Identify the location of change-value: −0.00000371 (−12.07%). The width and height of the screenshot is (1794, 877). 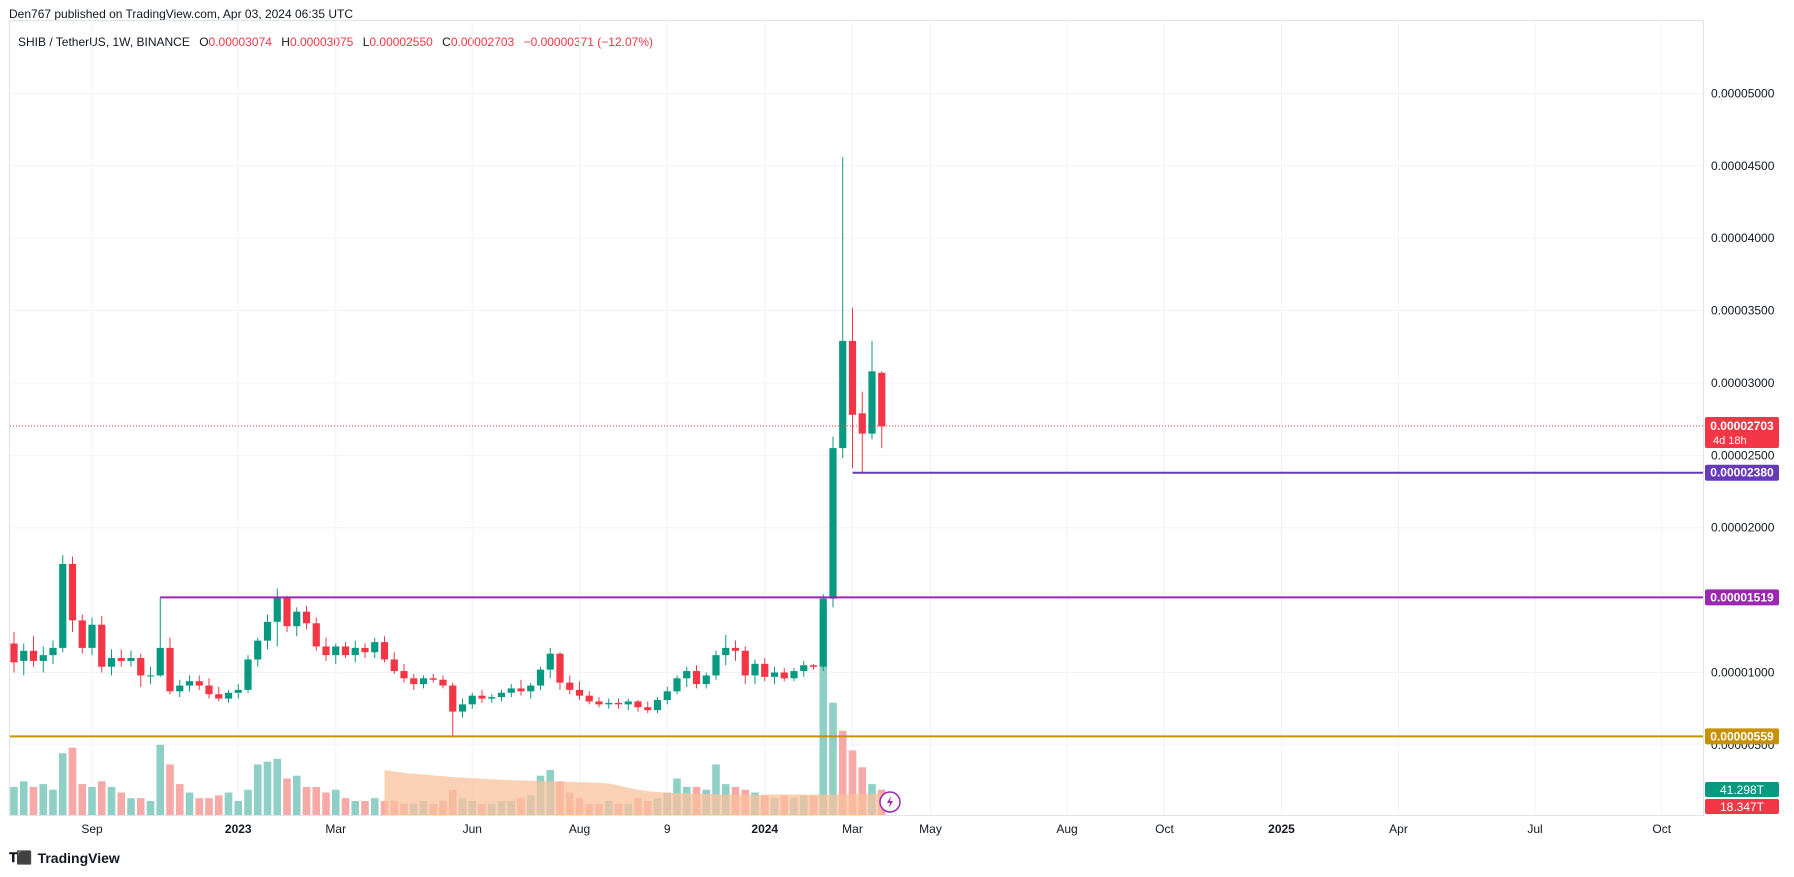
(588, 42).